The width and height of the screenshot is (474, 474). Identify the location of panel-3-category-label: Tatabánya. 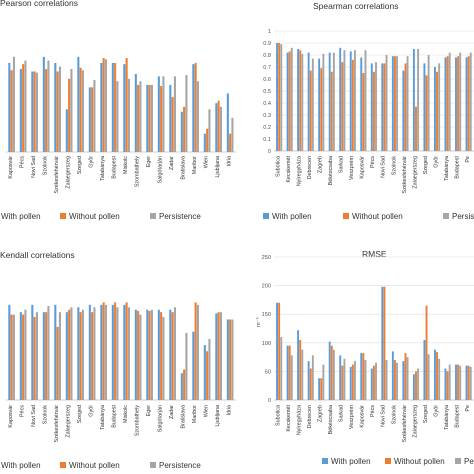
(447, 417).